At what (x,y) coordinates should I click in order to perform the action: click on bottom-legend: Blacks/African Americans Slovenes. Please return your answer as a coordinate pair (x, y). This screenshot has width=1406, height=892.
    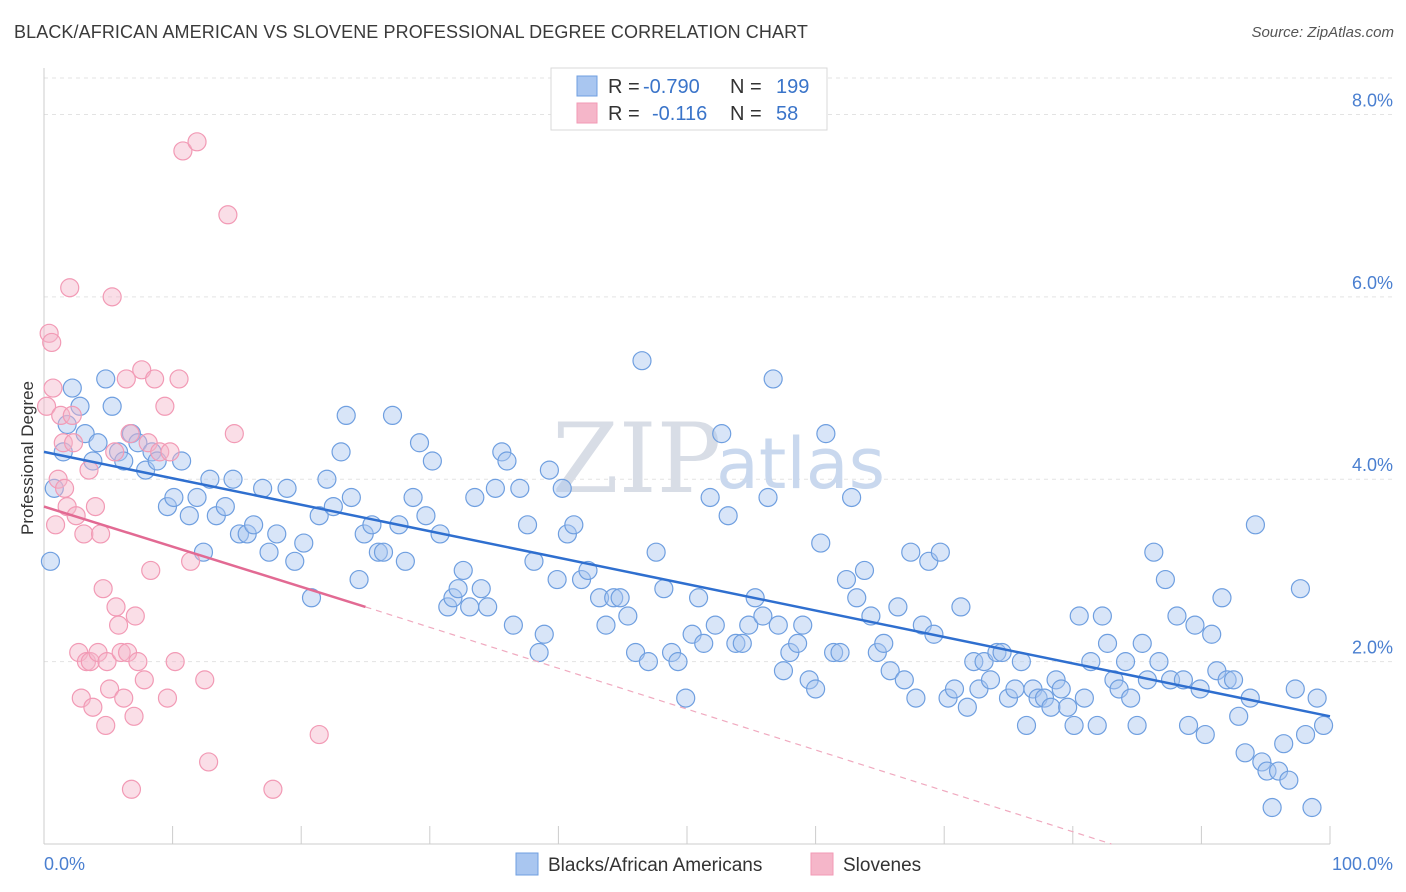
    Looking at the image, I should click on (718, 864).